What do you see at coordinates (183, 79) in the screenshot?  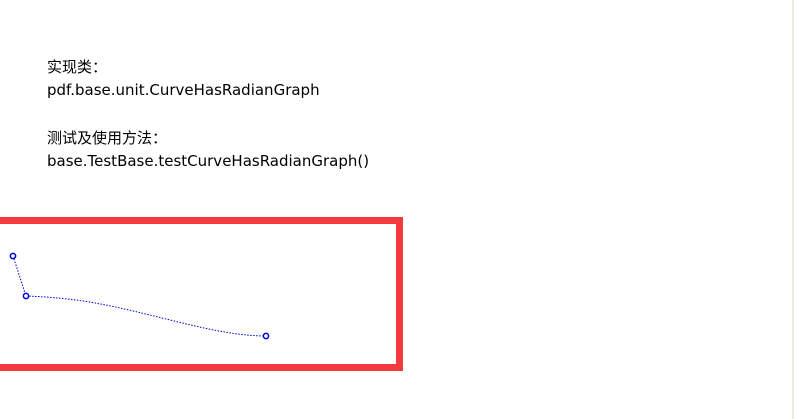 I see `implementation-section: 实现类： pdf.base.unit.CurveHasRadianGraph` at bounding box center [183, 79].